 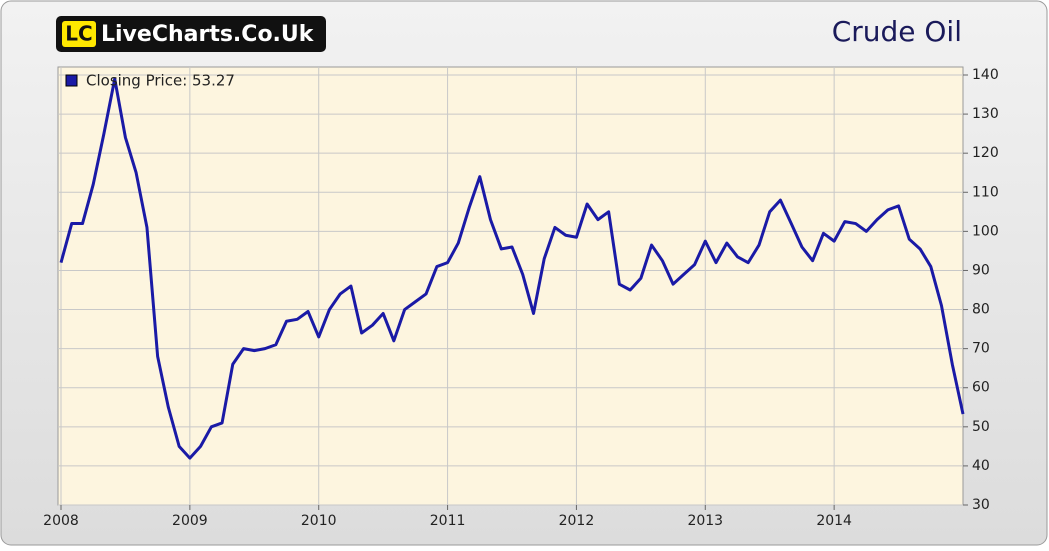 What do you see at coordinates (61, 521) in the screenshot?
I see `x-tick-label: 2008` at bounding box center [61, 521].